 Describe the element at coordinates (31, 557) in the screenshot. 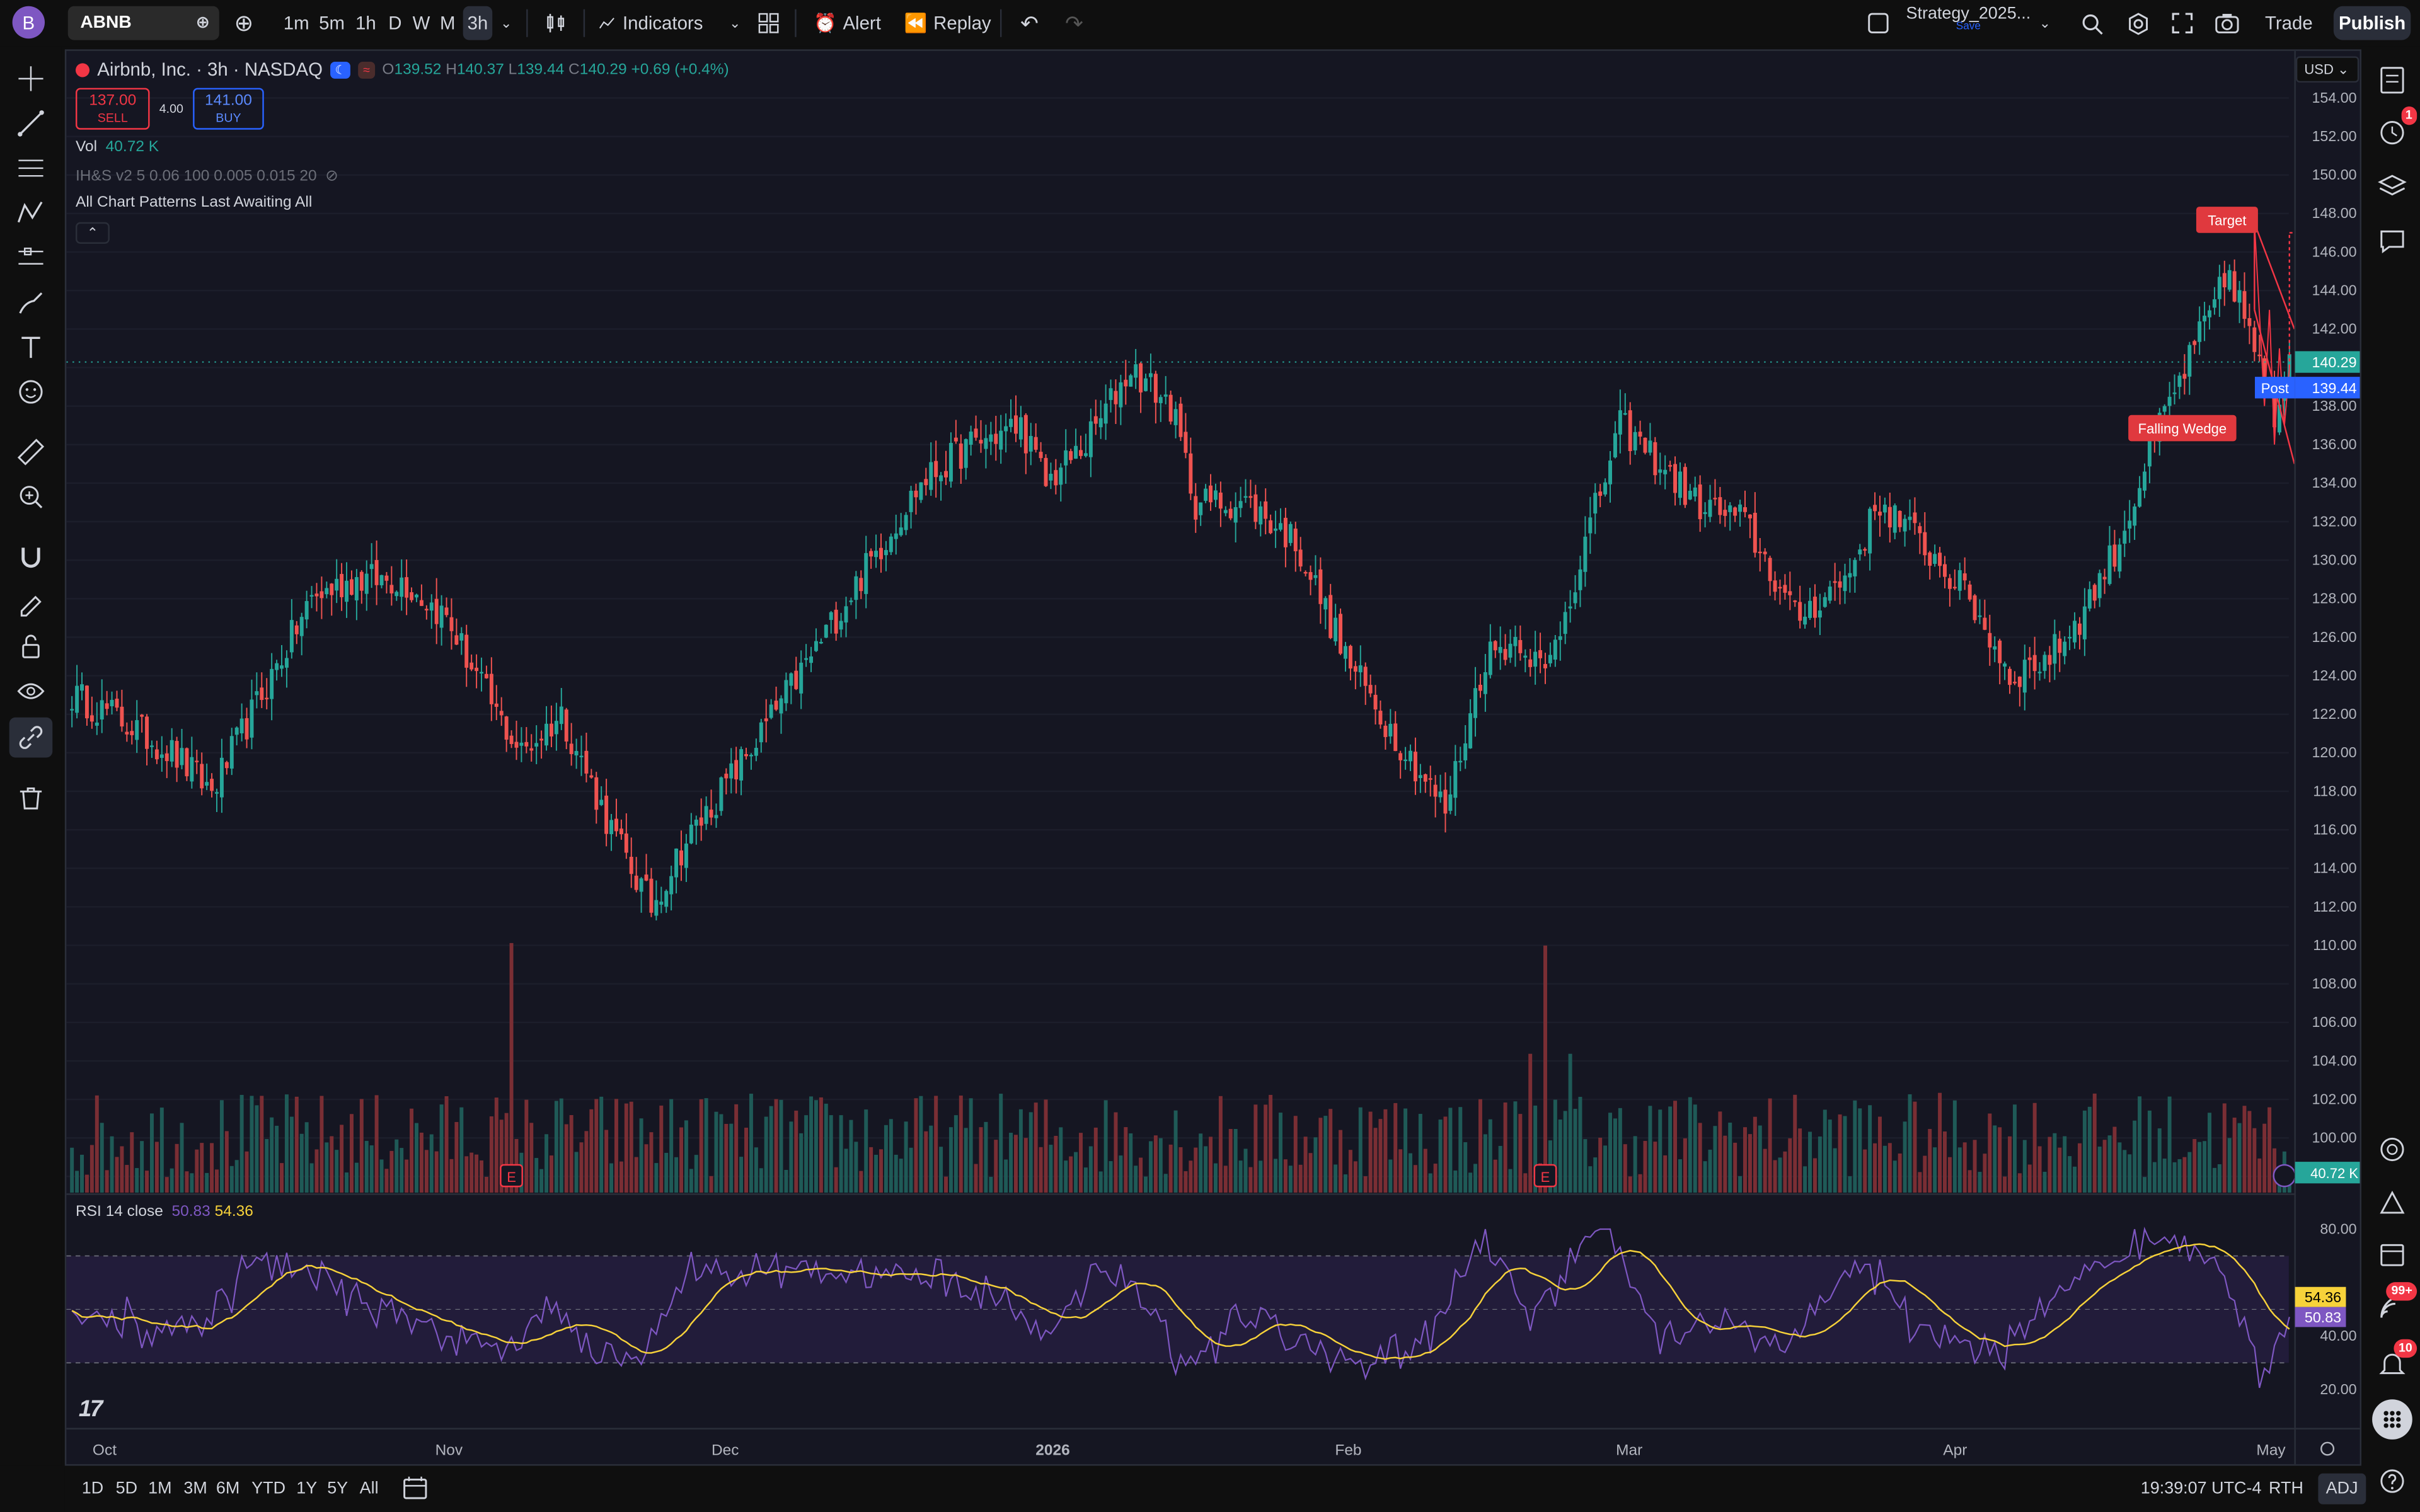

I see `magnet-icon` at that location.